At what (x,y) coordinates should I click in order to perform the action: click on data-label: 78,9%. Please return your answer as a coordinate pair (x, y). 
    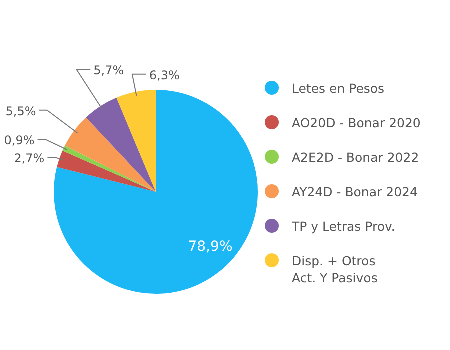
    Looking at the image, I should click on (210, 247).